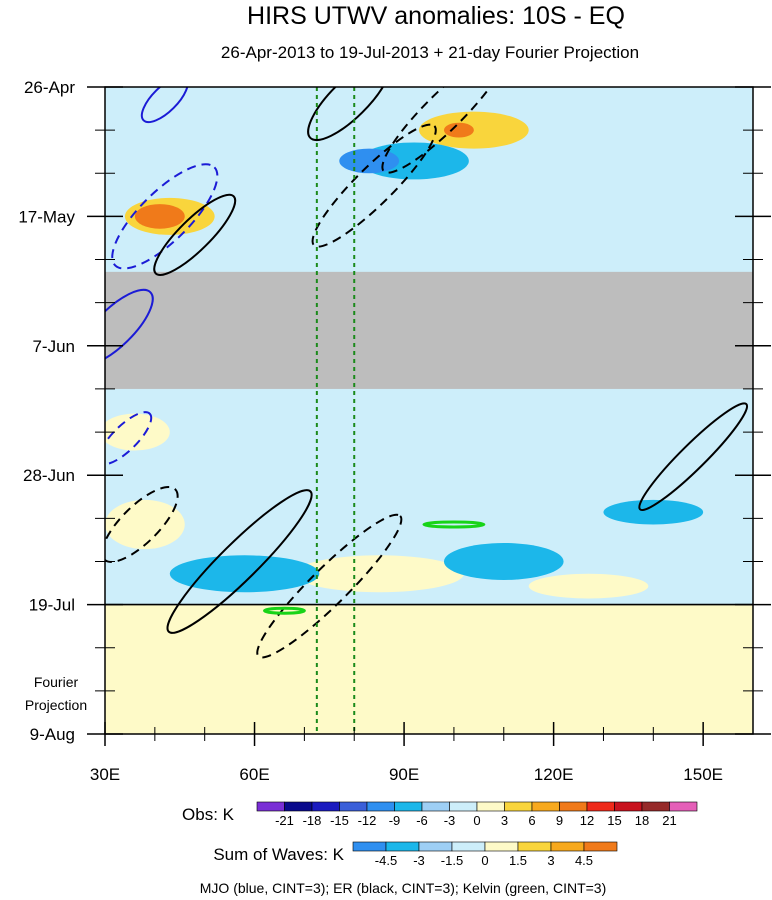  I want to click on colorbar-tick-label: -15, so click(339, 820).